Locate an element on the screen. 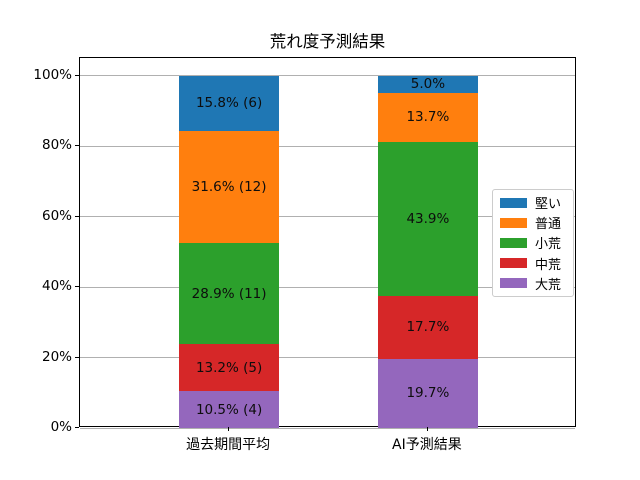  bar-segment: 5.0% is located at coordinates (427, 84).